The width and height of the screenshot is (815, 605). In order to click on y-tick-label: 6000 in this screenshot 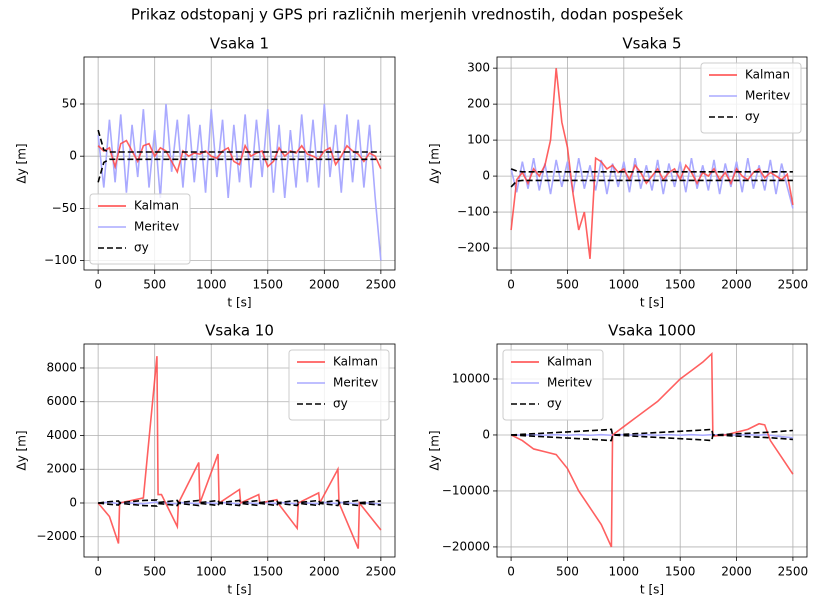, I will do `click(61, 401)`.